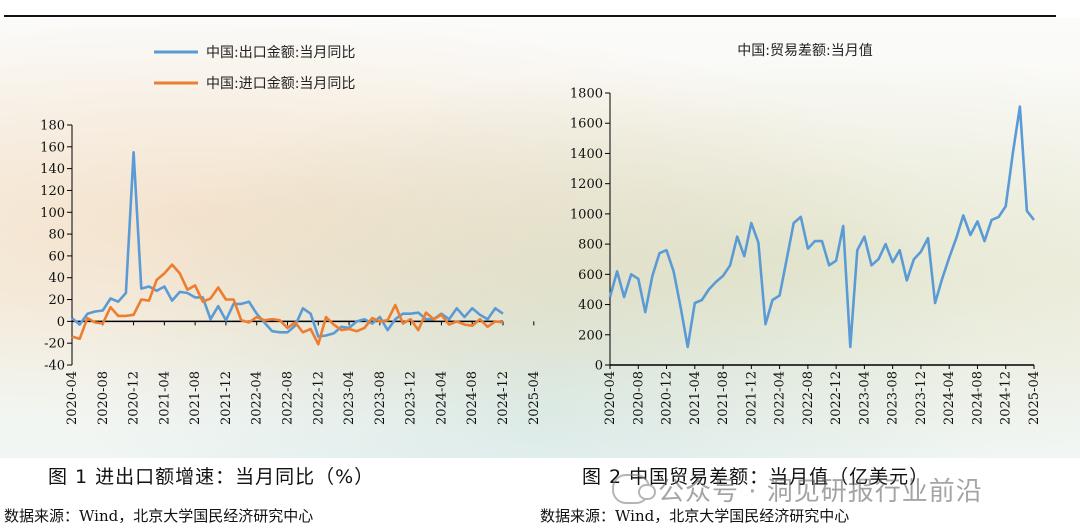 This screenshot has width=1080, height=530. Describe the element at coordinates (56, 300) in the screenshot. I see `y-tick-label: 20` at that location.